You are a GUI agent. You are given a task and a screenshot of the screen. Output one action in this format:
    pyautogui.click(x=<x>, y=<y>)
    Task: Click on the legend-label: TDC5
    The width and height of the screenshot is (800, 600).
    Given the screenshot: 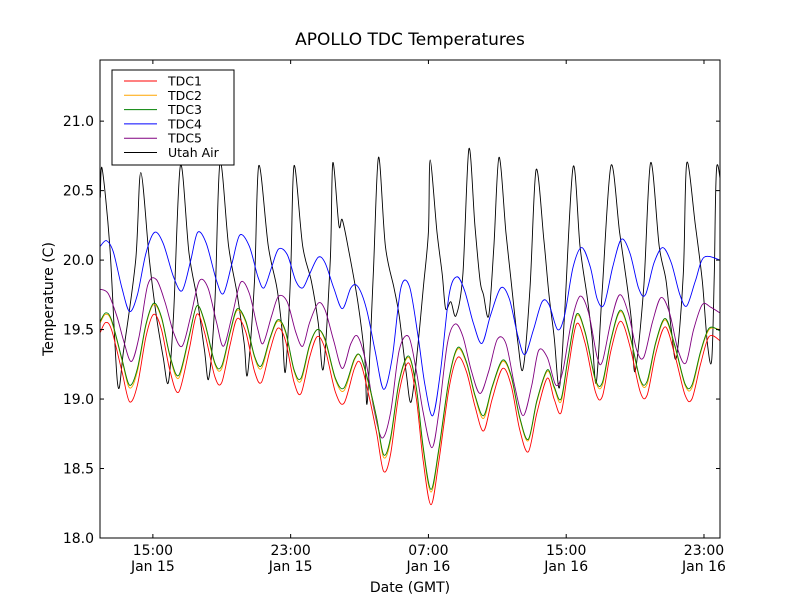 What is the action you would take?
    pyautogui.click(x=184, y=138)
    